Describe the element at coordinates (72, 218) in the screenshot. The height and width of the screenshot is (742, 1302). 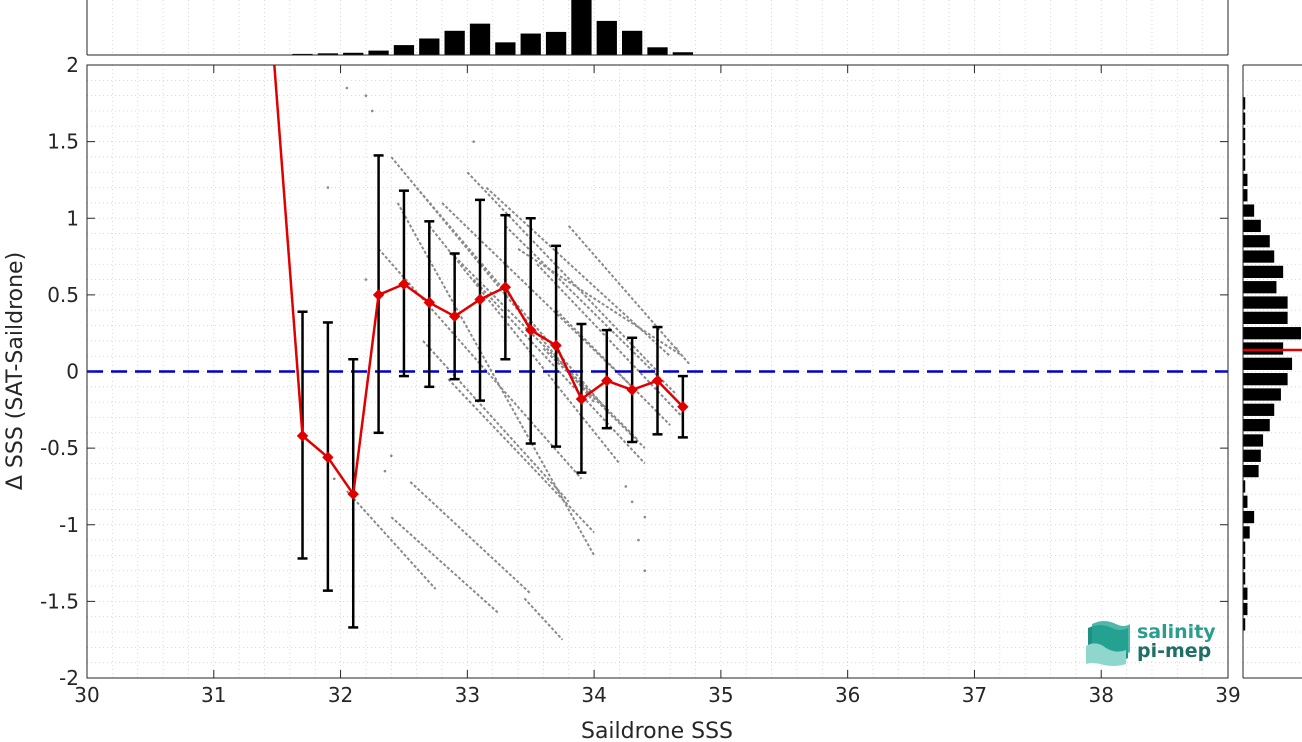
I see `y-tick-label: 1` at that location.